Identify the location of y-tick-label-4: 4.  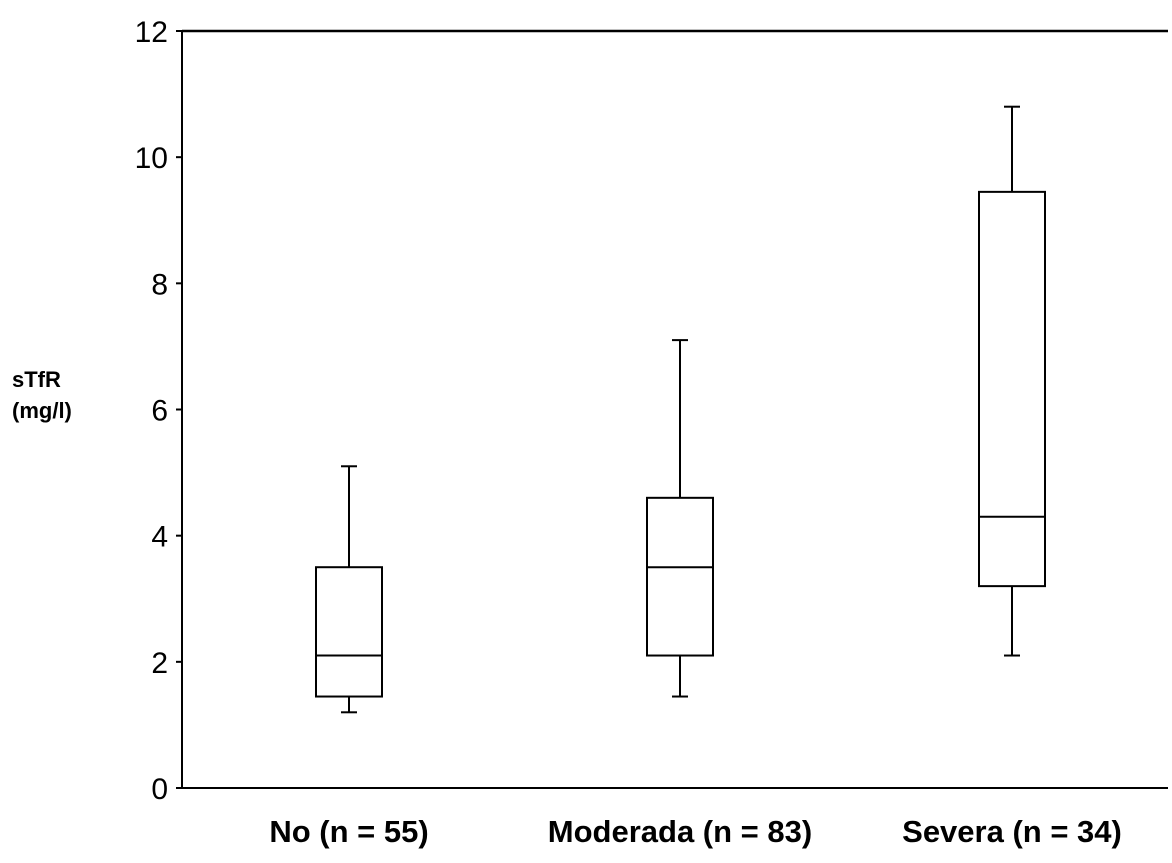
(159, 537).